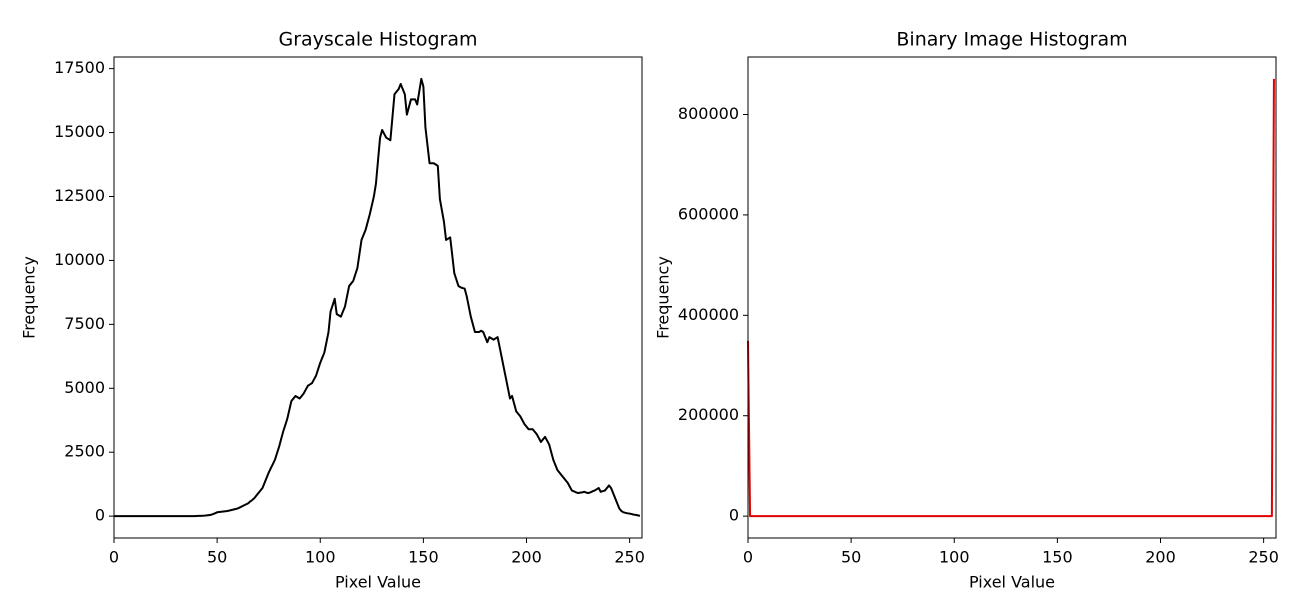 This screenshot has height=595, width=1296. Describe the element at coordinates (79, 259) in the screenshot. I see `y-tick-label: 10000` at that location.